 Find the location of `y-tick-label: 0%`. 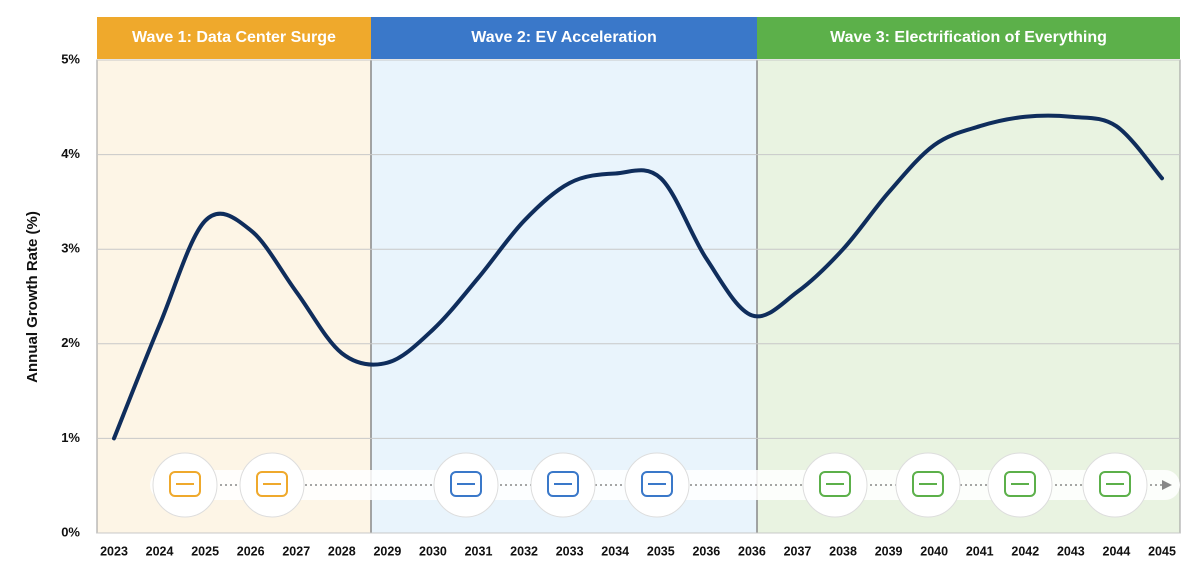

y-tick-label: 0% is located at coordinates (70, 531).